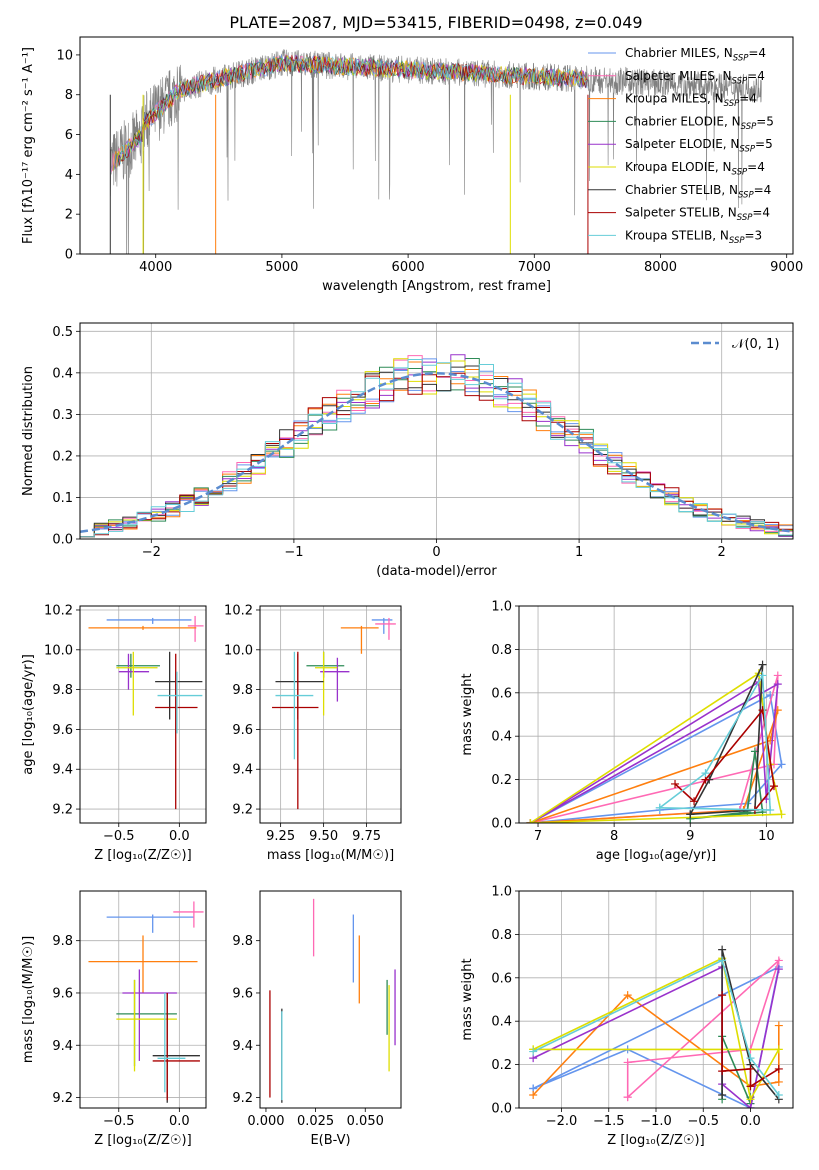  Describe the element at coordinates (656, 1121) in the screenshot. I see `x-tick-label: −1.0` at that location.